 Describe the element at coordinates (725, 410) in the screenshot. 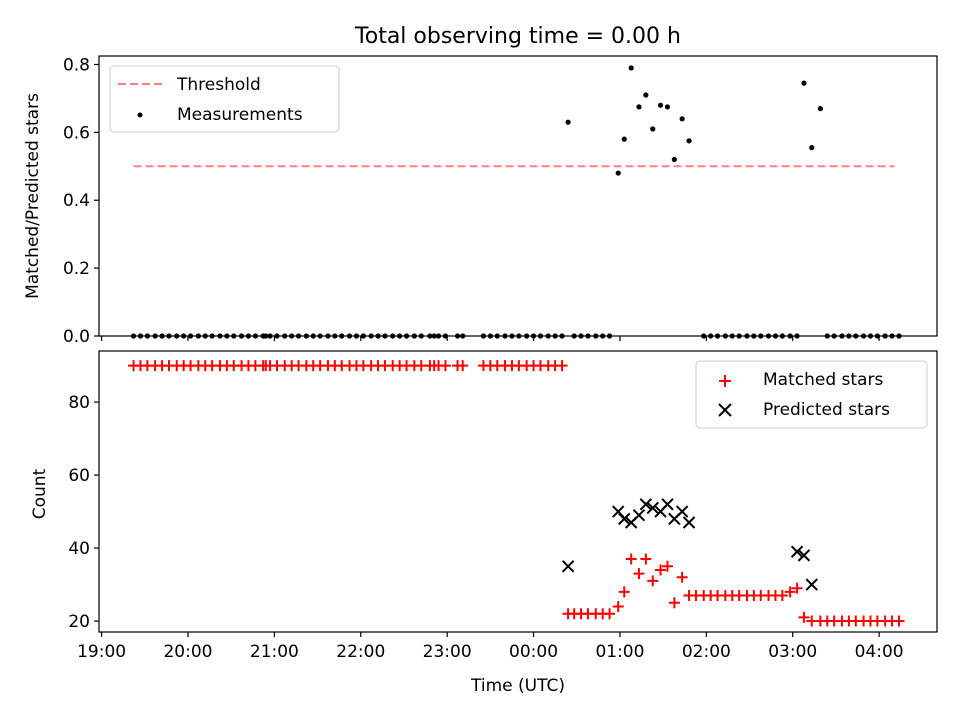

I see `predicted-legend-marker` at that location.